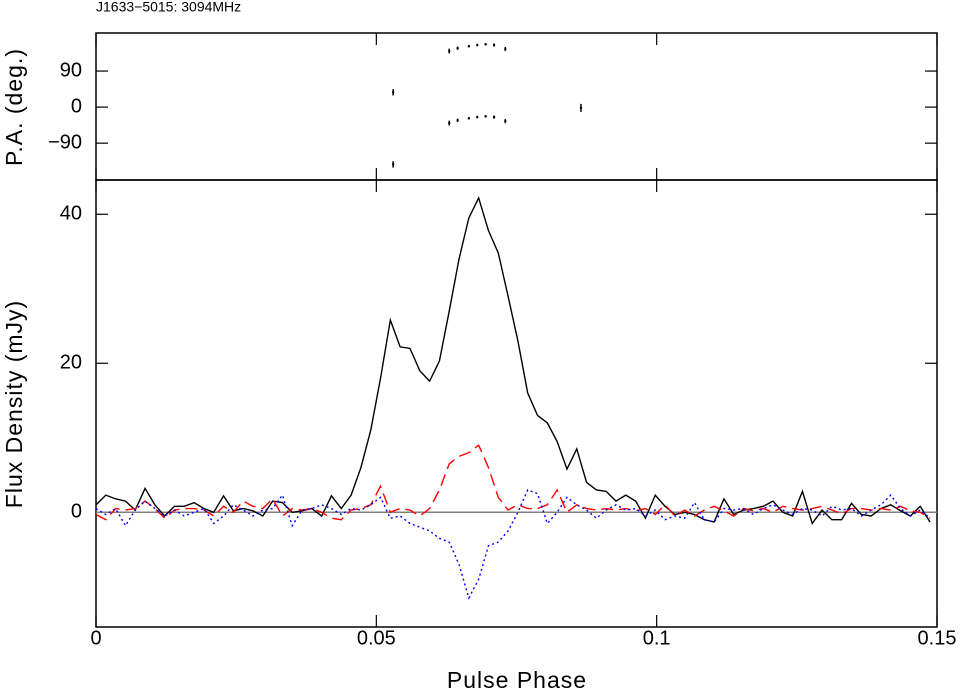 The width and height of the screenshot is (961, 693). Describe the element at coordinates (95, 638) in the screenshot. I see `x-tick-label: 0` at that location.